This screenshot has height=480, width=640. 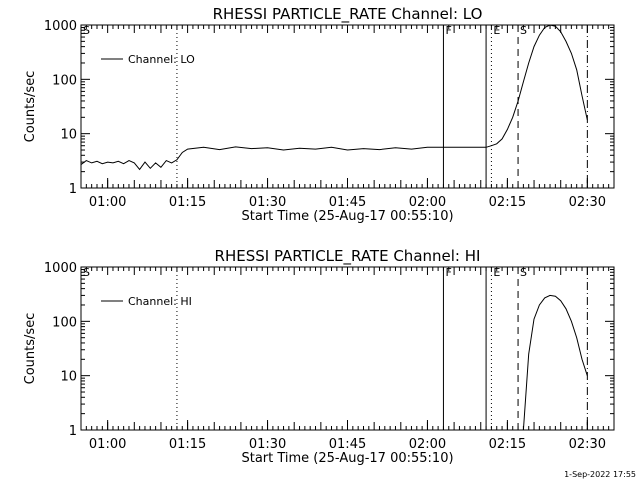 What do you see at coordinates (555, 362) in the screenshot?
I see `series-line` at bounding box center [555, 362].